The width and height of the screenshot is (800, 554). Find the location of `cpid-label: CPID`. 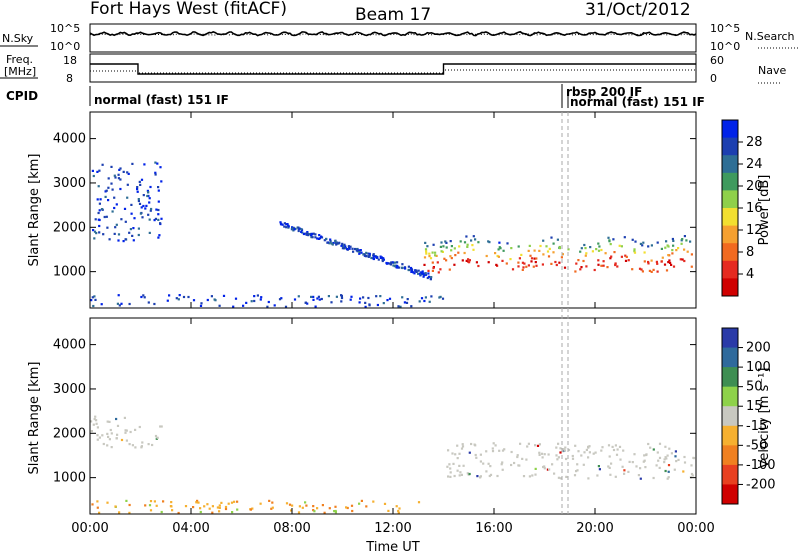

cpid-label: CPID is located at coordinates (22, 96).